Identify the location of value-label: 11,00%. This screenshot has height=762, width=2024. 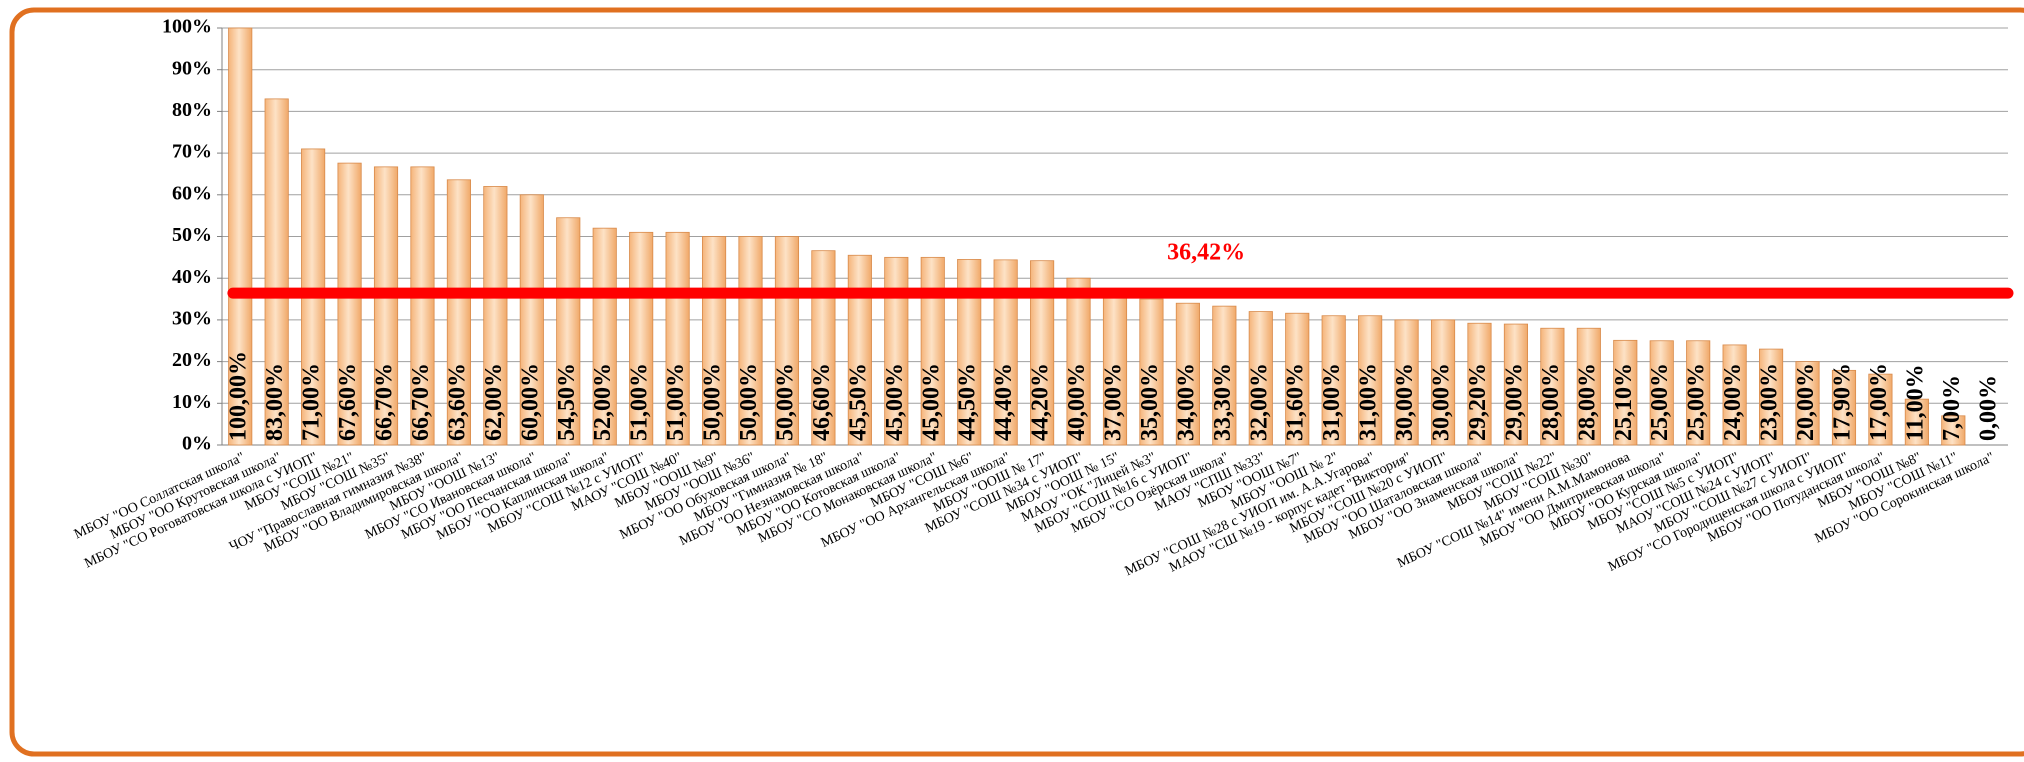
(1915, 402).